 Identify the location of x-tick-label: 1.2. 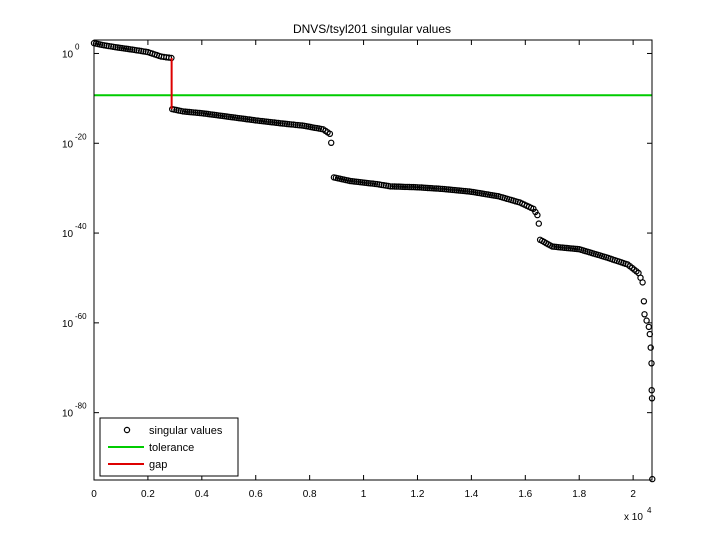
(418, 494).